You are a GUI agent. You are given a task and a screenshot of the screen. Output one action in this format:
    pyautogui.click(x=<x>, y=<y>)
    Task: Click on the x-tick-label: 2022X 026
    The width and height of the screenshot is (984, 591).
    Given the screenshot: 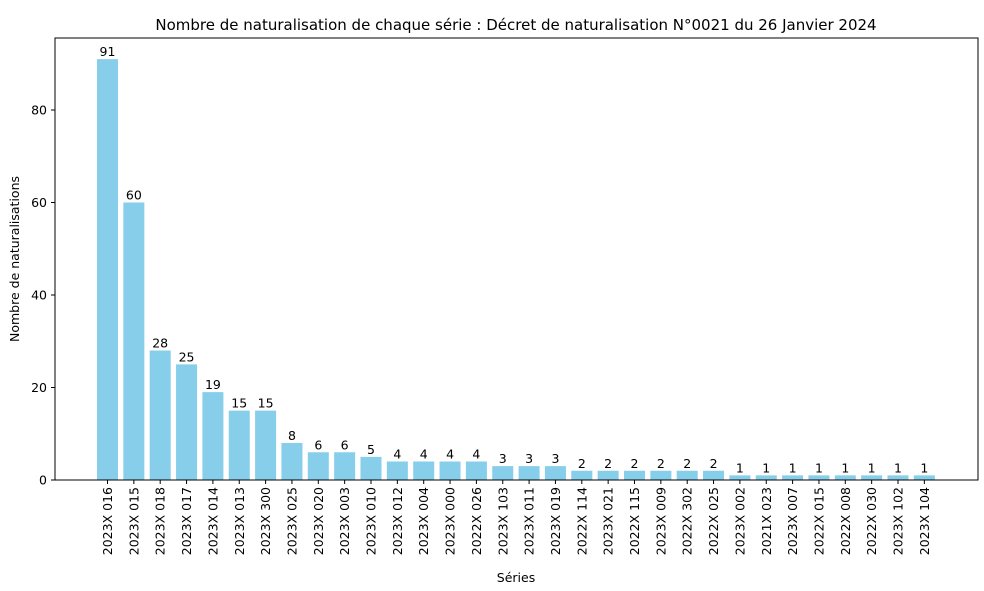 What is the action you would take?
    pyautogui.click(x=476, y=521)
    